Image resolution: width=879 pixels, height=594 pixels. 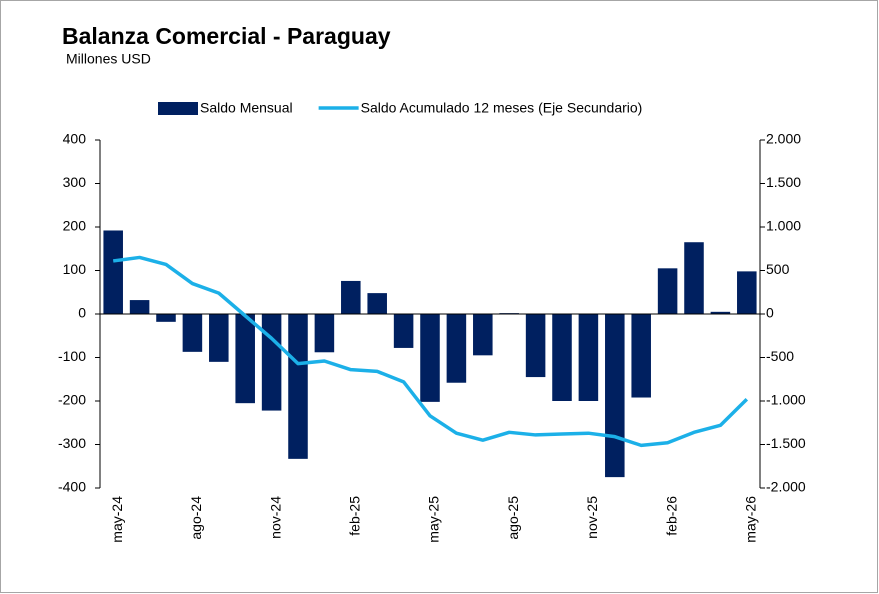 What do you see at coordinates (72, 400) in the screenshot?
I see `y-tick-label: -200` at bounding box center [72, 400].